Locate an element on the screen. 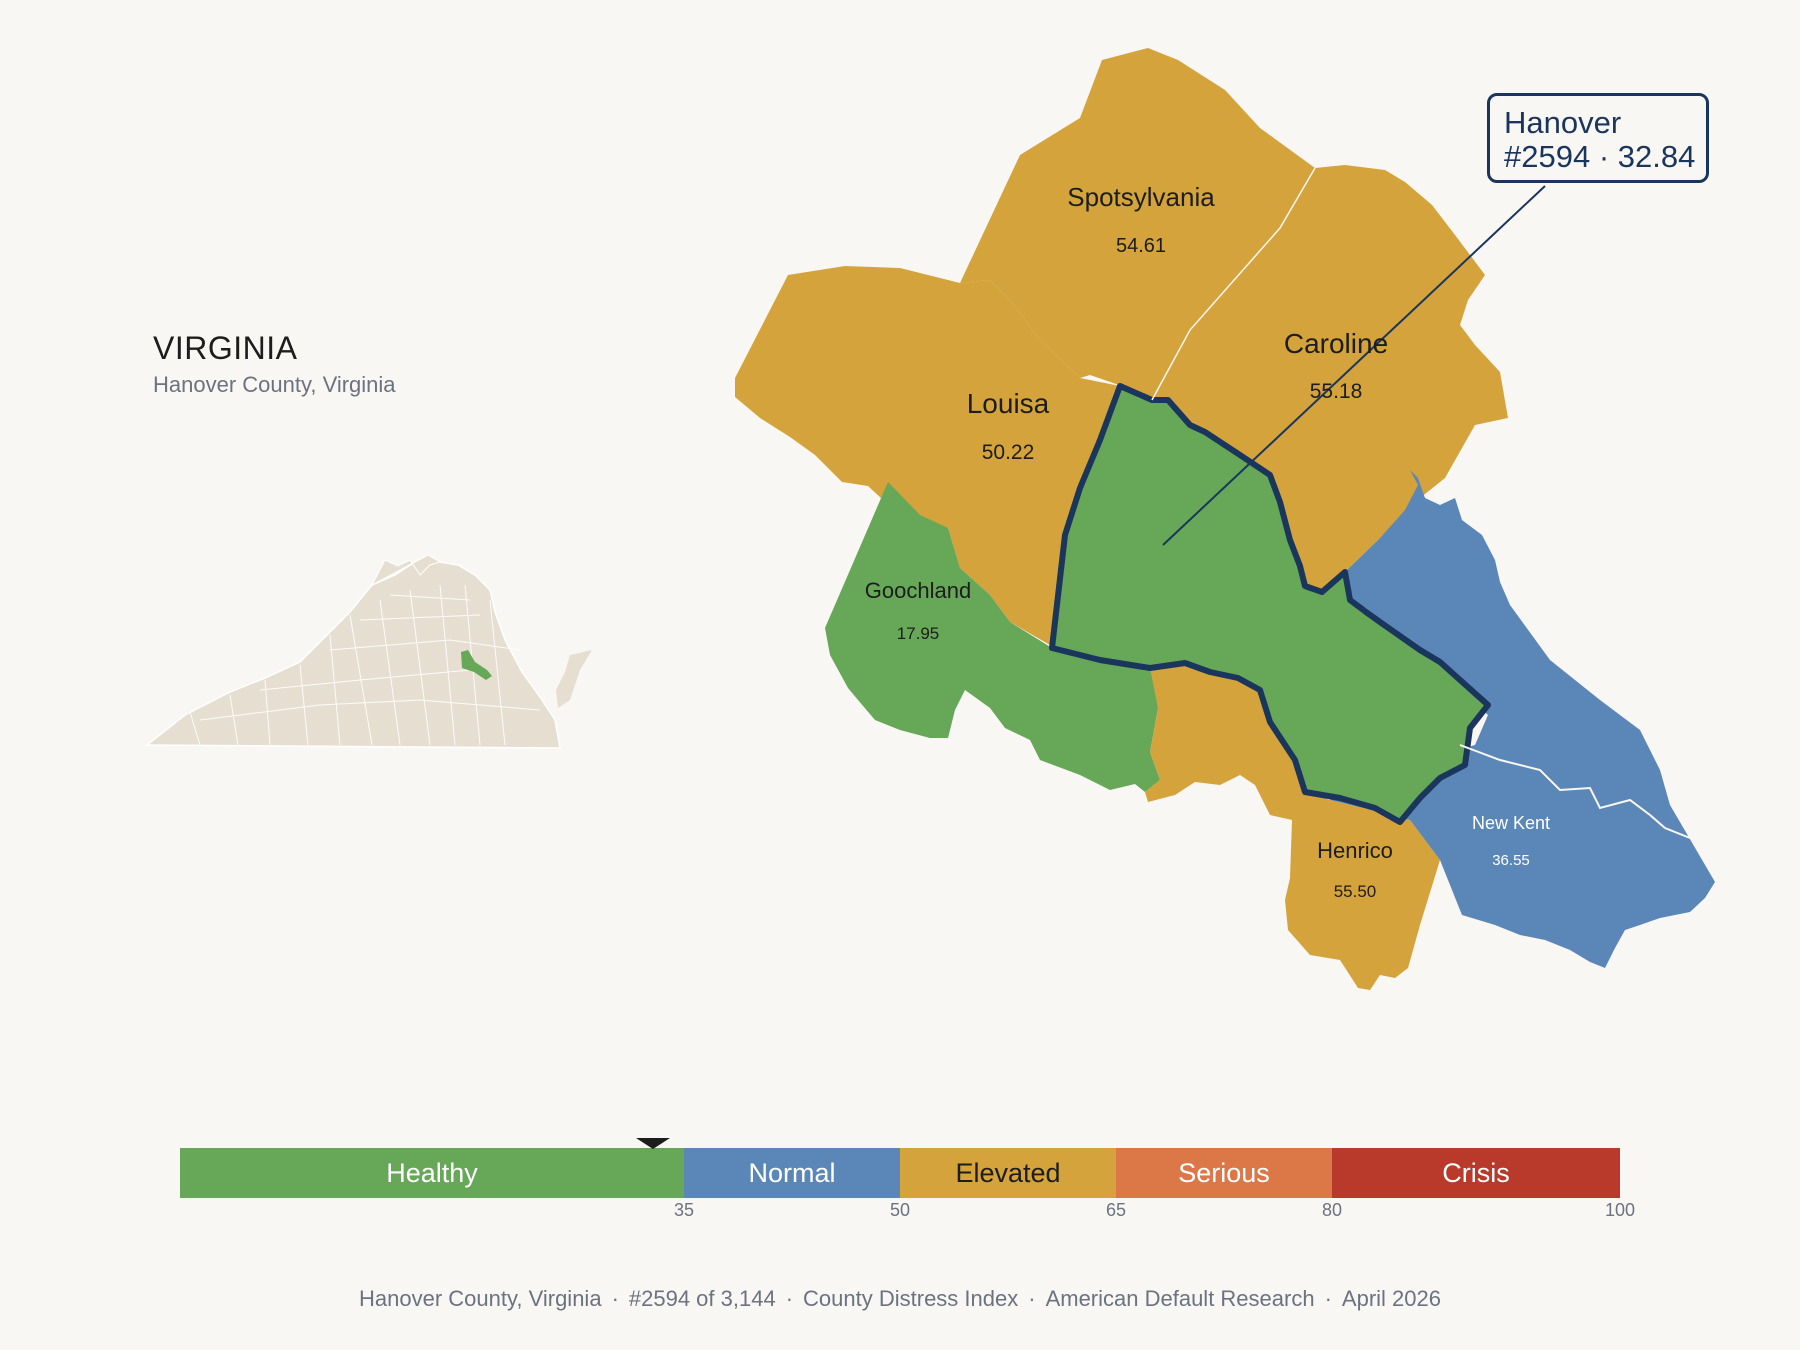 The image size is (1800, 1350). virginia-north-region is located at coordinates (406, 570).